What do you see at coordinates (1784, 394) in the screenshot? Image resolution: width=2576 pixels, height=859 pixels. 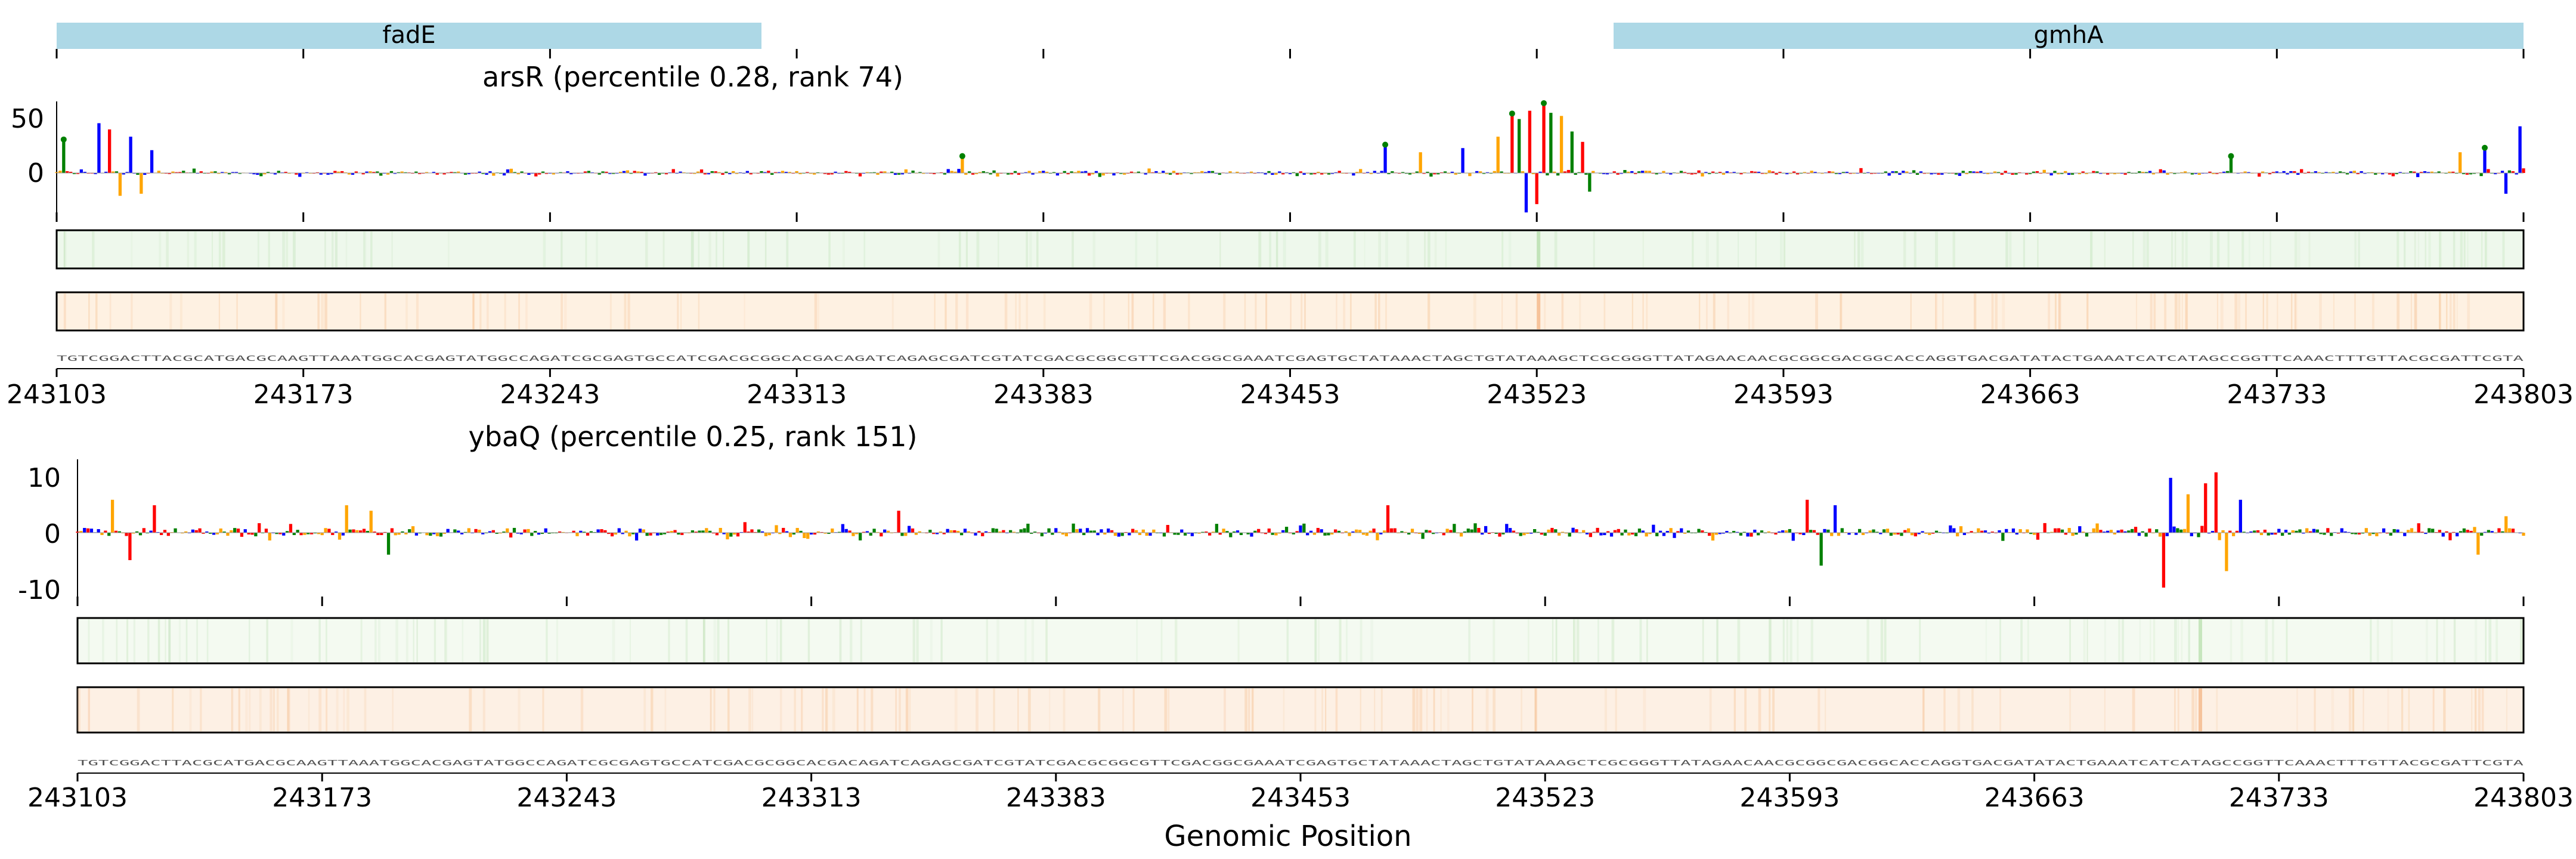 I see `xtick-label-0-7: 243593` at bounding box center [1784, 394].